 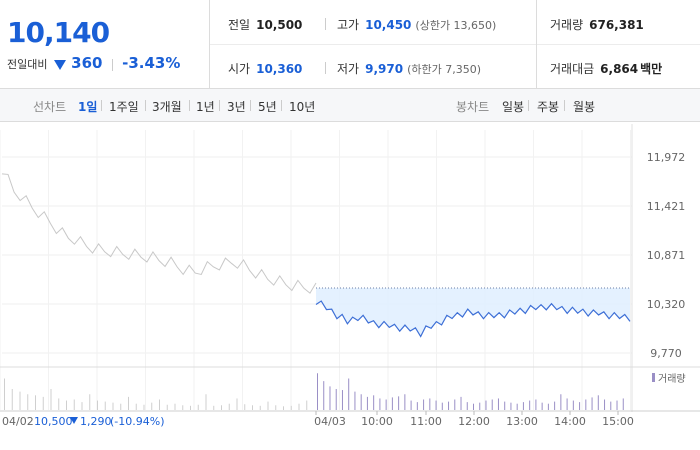 I want to click on stat-low: 저가 9,970 (하한가 7,350), so click(x=409, y=69).